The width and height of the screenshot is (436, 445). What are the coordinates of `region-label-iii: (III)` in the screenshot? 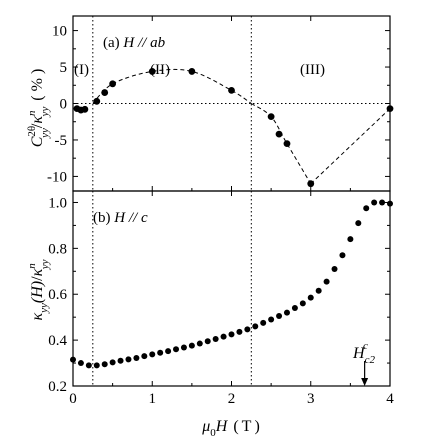 It's located at (312, 70).